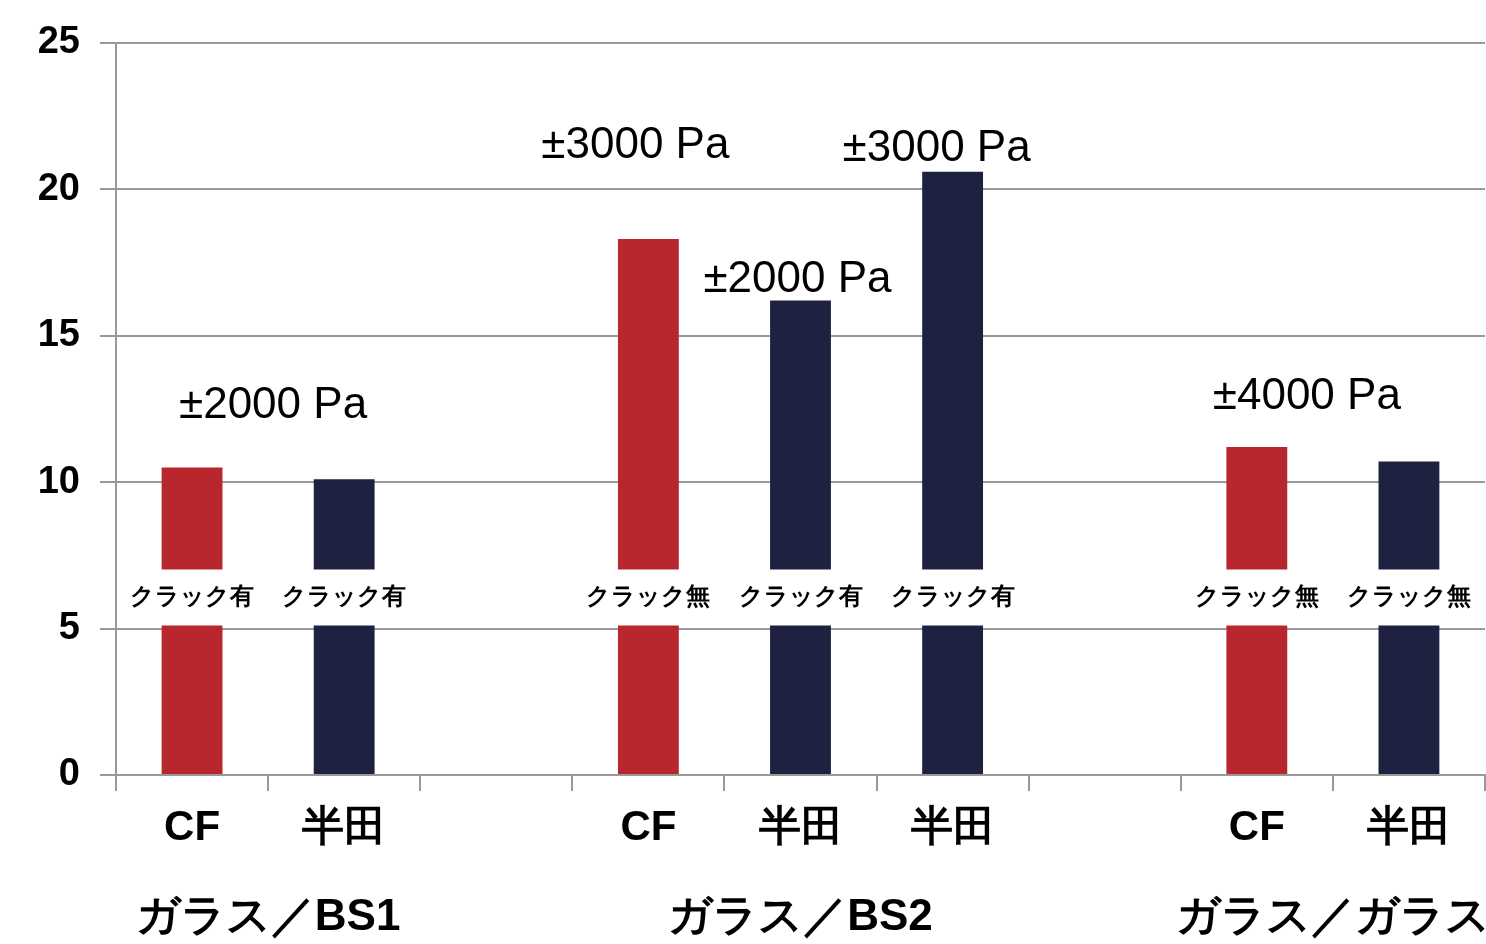 The height and width of the screenshot is (944, 1486). I want to click on y-tick-label: 25, so click(58, 40).